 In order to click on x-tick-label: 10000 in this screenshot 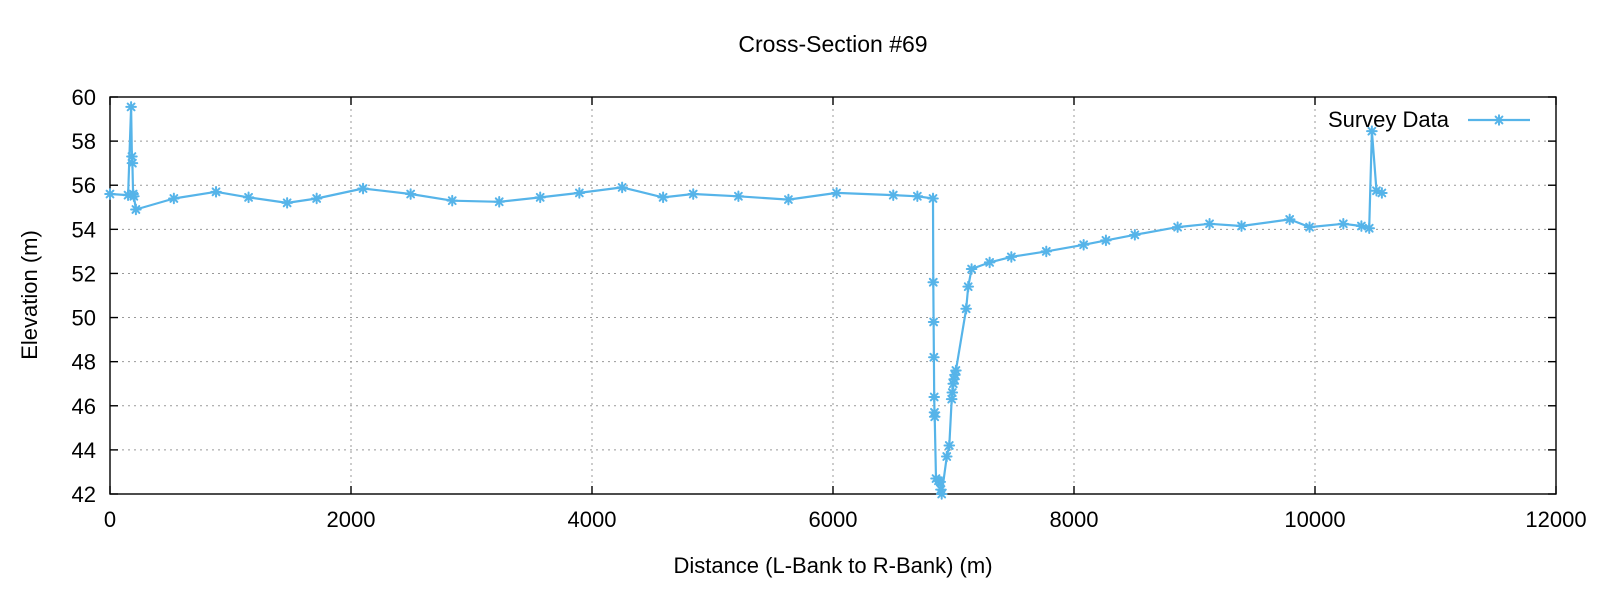, I will do `click(1314, 519)`.